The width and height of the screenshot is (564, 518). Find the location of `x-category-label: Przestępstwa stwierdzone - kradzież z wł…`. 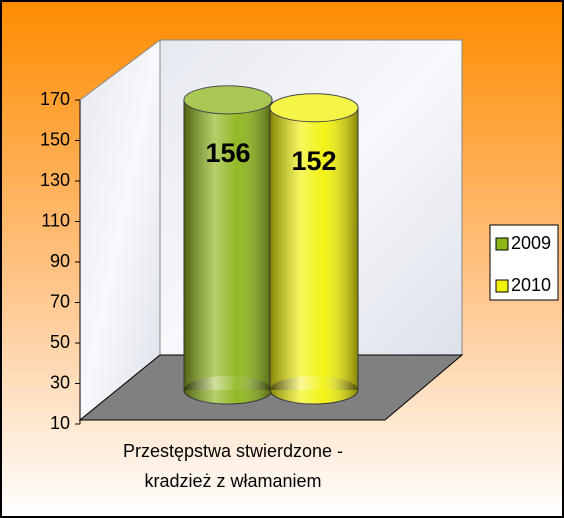

x-category-label: Przestępstwa stwierdzone - kradzież z wł… is located at coordinates (233, 466).